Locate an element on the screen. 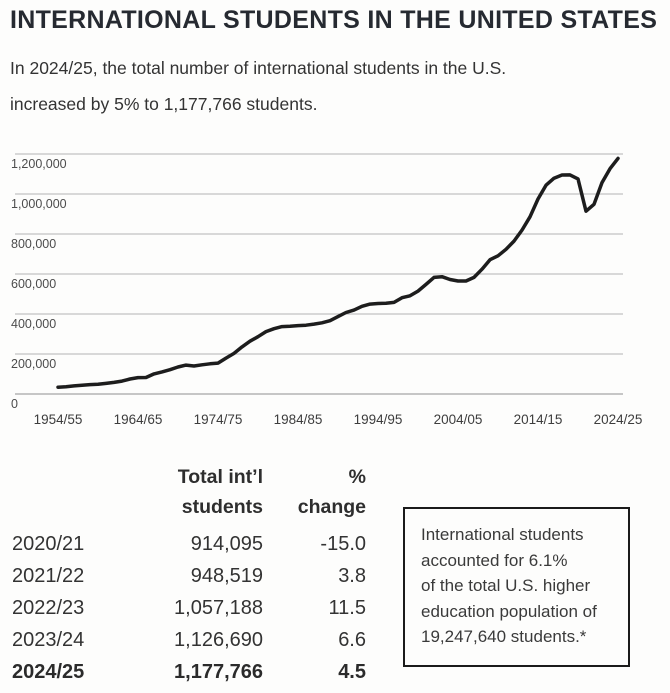  table-cell-total: 1,177,766 is located at coordinates (218, 671).